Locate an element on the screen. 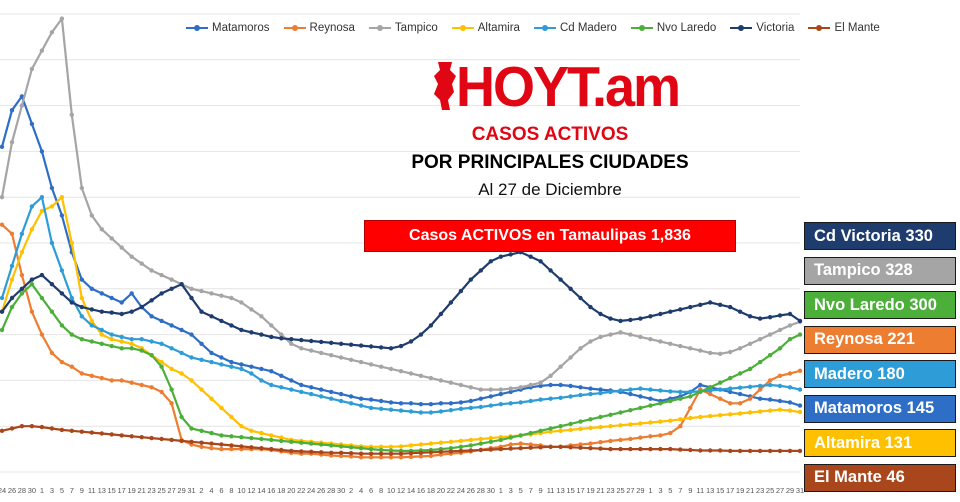  x-tick-label: 27 is located at coordinates (630, 490).